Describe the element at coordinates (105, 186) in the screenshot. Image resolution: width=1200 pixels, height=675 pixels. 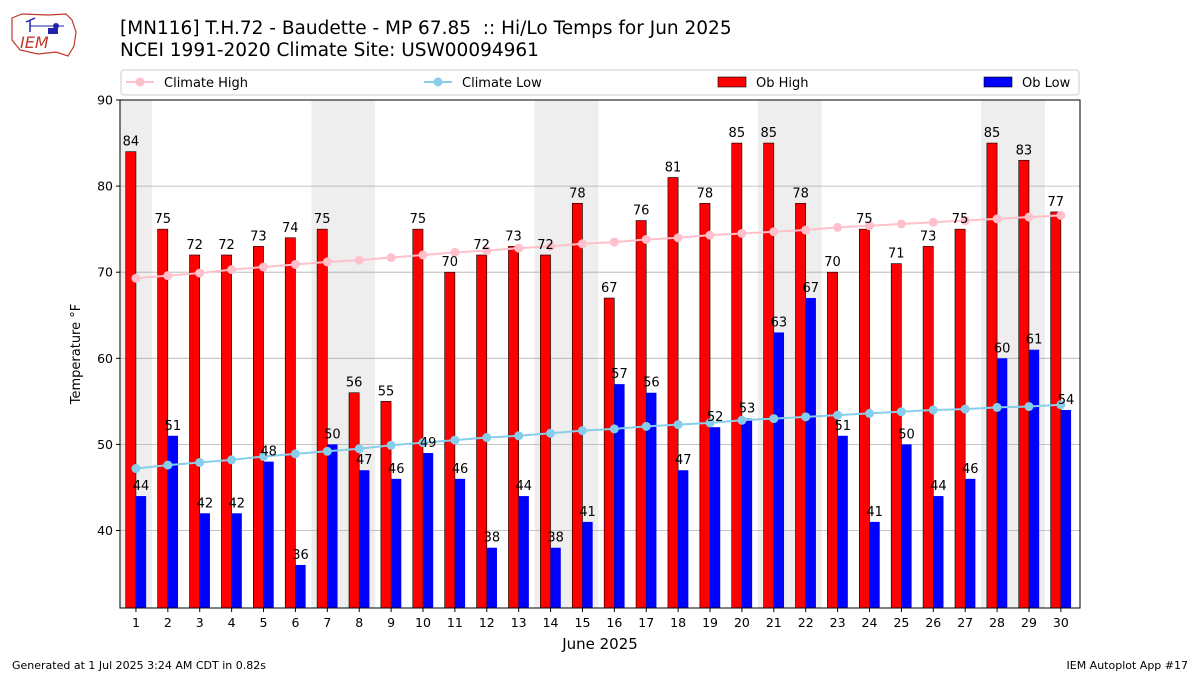
I see `y-tick-label: 80` at that location.